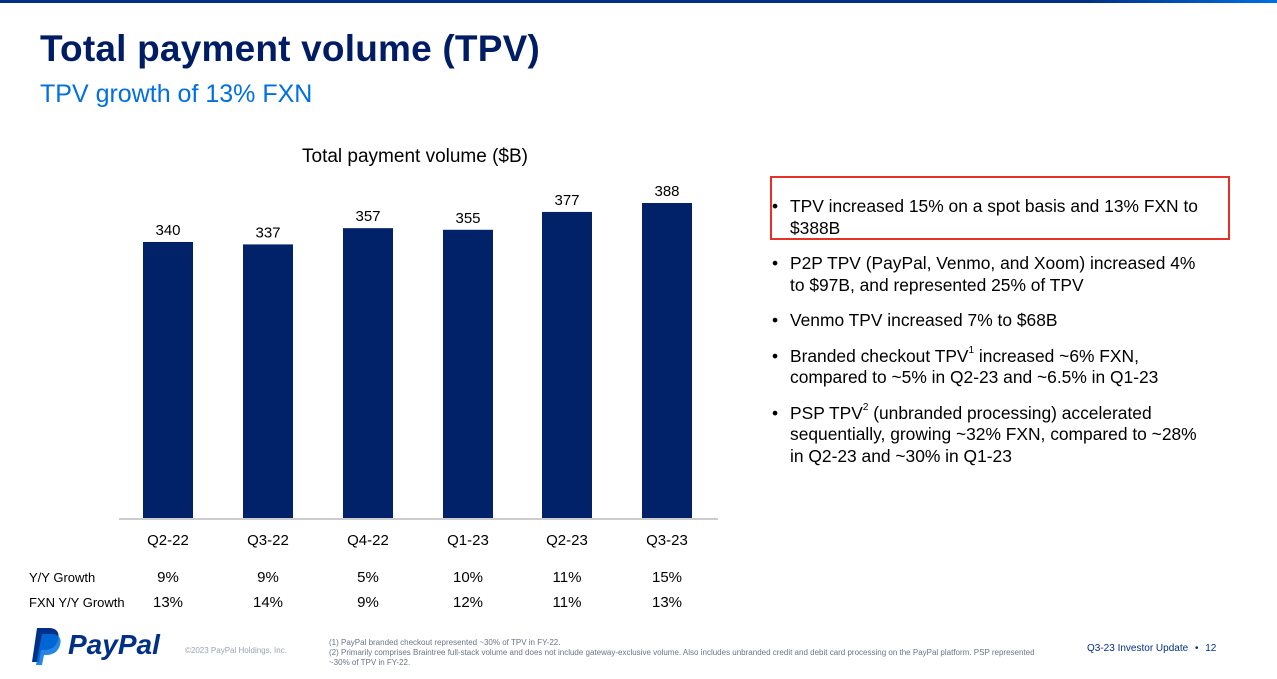 The height and width of the screenshot is (679, 1277). Describe the element at coordinates (167, 230) in the screenshot. I see `bar-value-label: 340` at that location.